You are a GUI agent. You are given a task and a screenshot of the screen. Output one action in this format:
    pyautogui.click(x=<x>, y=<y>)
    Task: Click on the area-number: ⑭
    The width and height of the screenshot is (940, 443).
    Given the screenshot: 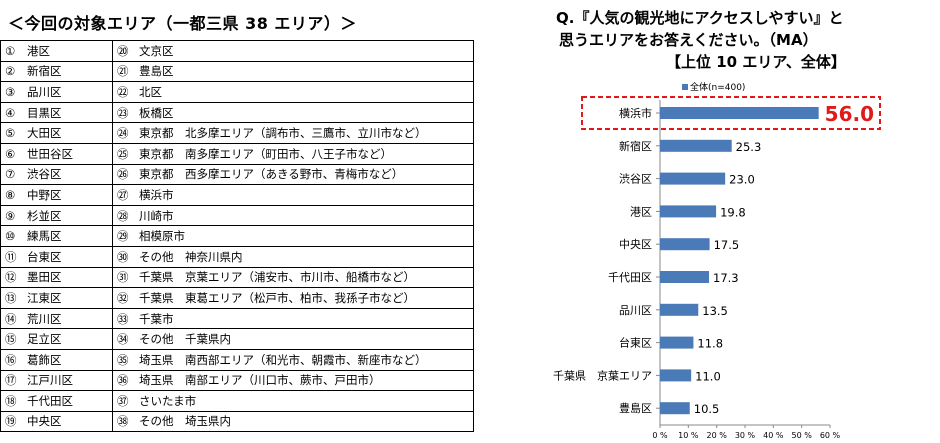 What is the action you would take?
    pyautogui.click(x=11, y=318)
    